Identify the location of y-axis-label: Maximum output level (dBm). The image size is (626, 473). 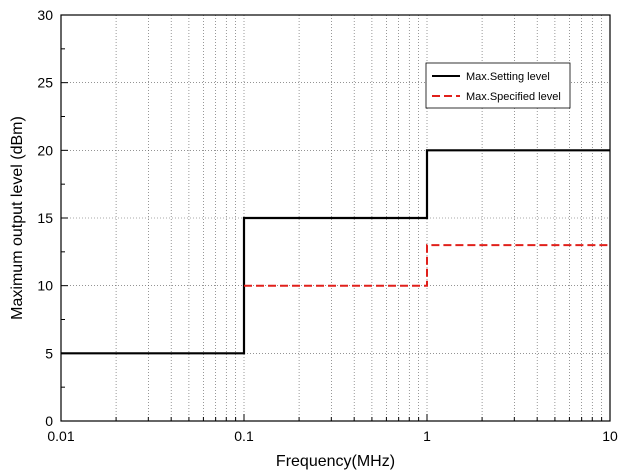
(17, 218).